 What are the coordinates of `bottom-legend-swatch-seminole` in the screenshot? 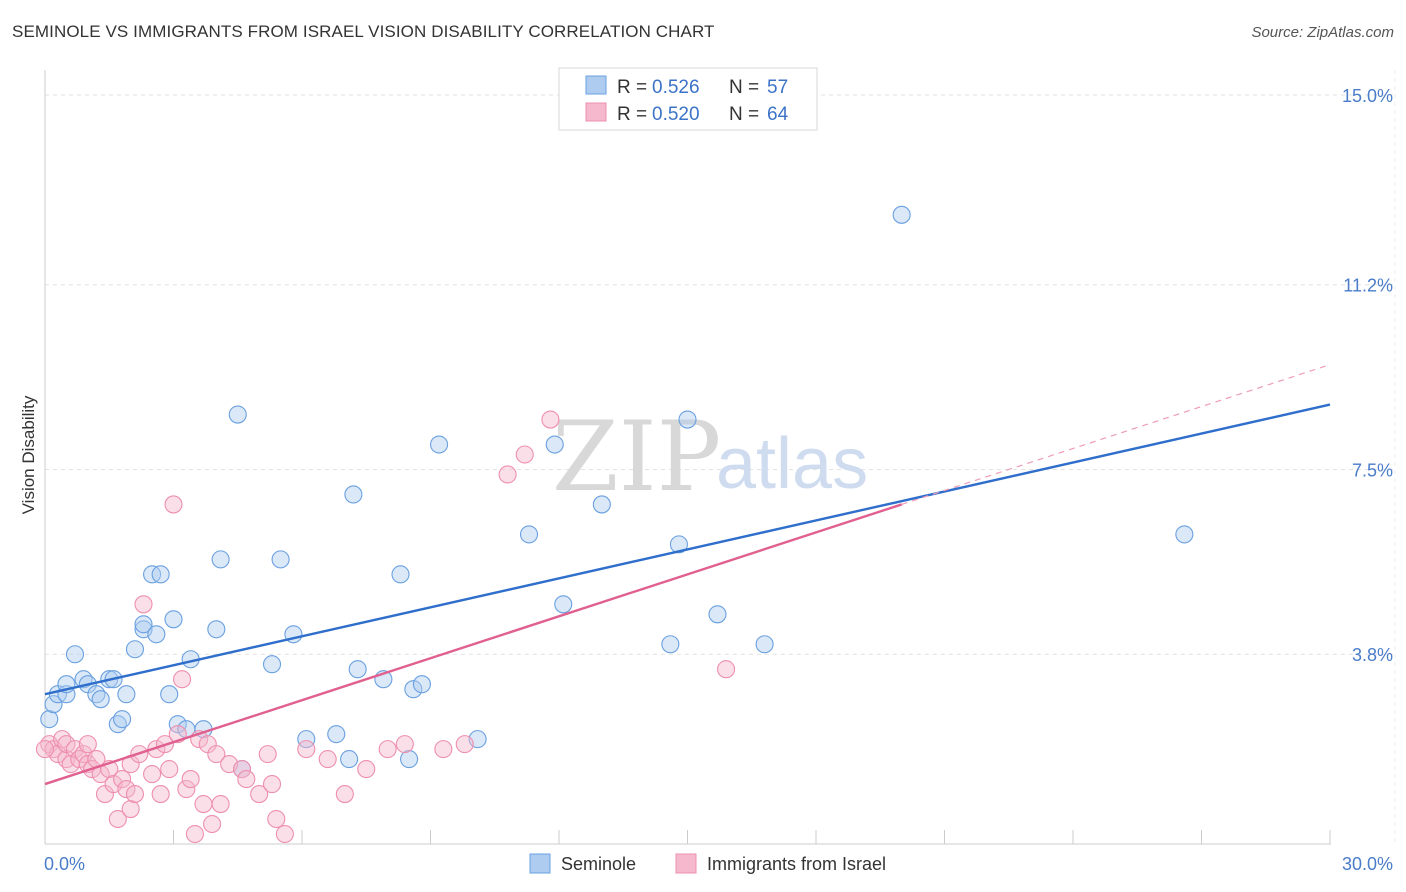 It's located at (540, 863).